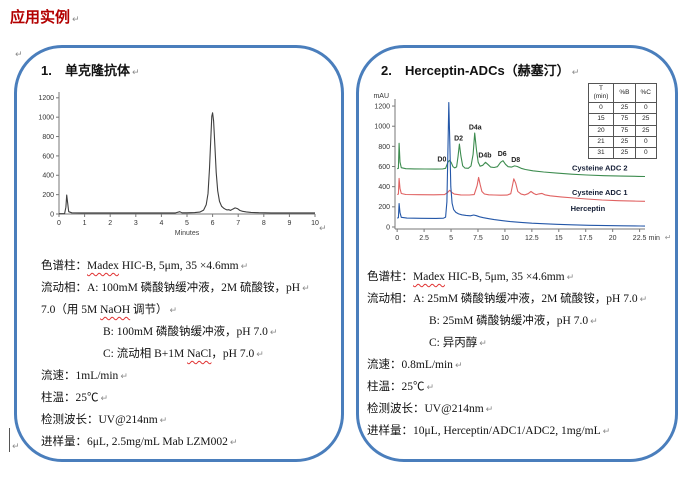 This screenshot has width=687, height=477. Describe the element at coordinates (613, 238) in the screenshot. I see `svg-text: 20` at that location.